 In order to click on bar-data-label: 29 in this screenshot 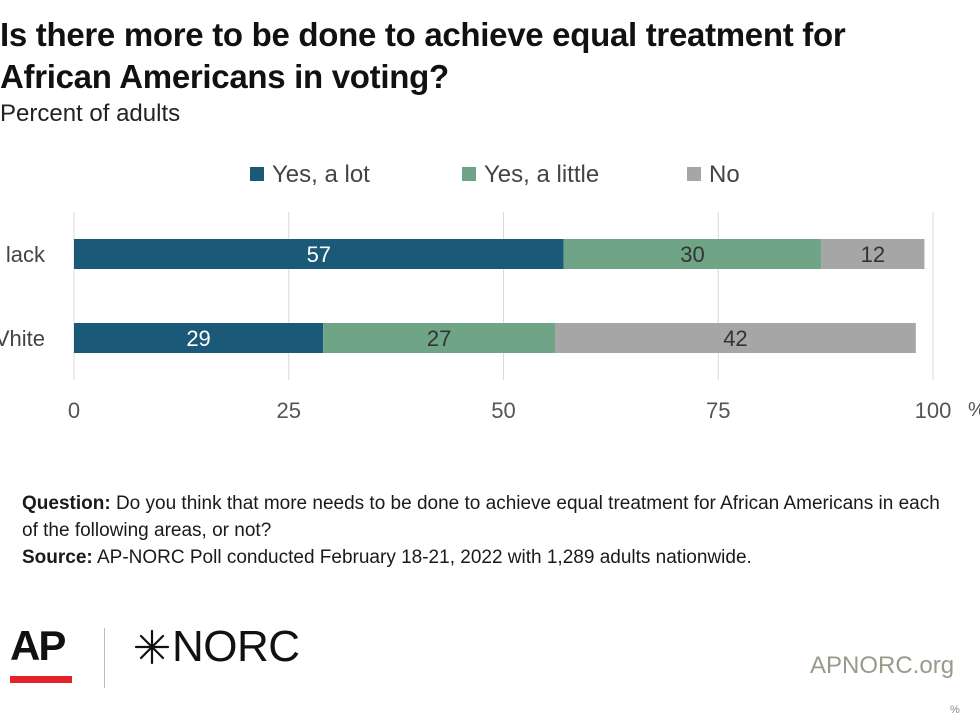, I will do `click(198, 338)`.